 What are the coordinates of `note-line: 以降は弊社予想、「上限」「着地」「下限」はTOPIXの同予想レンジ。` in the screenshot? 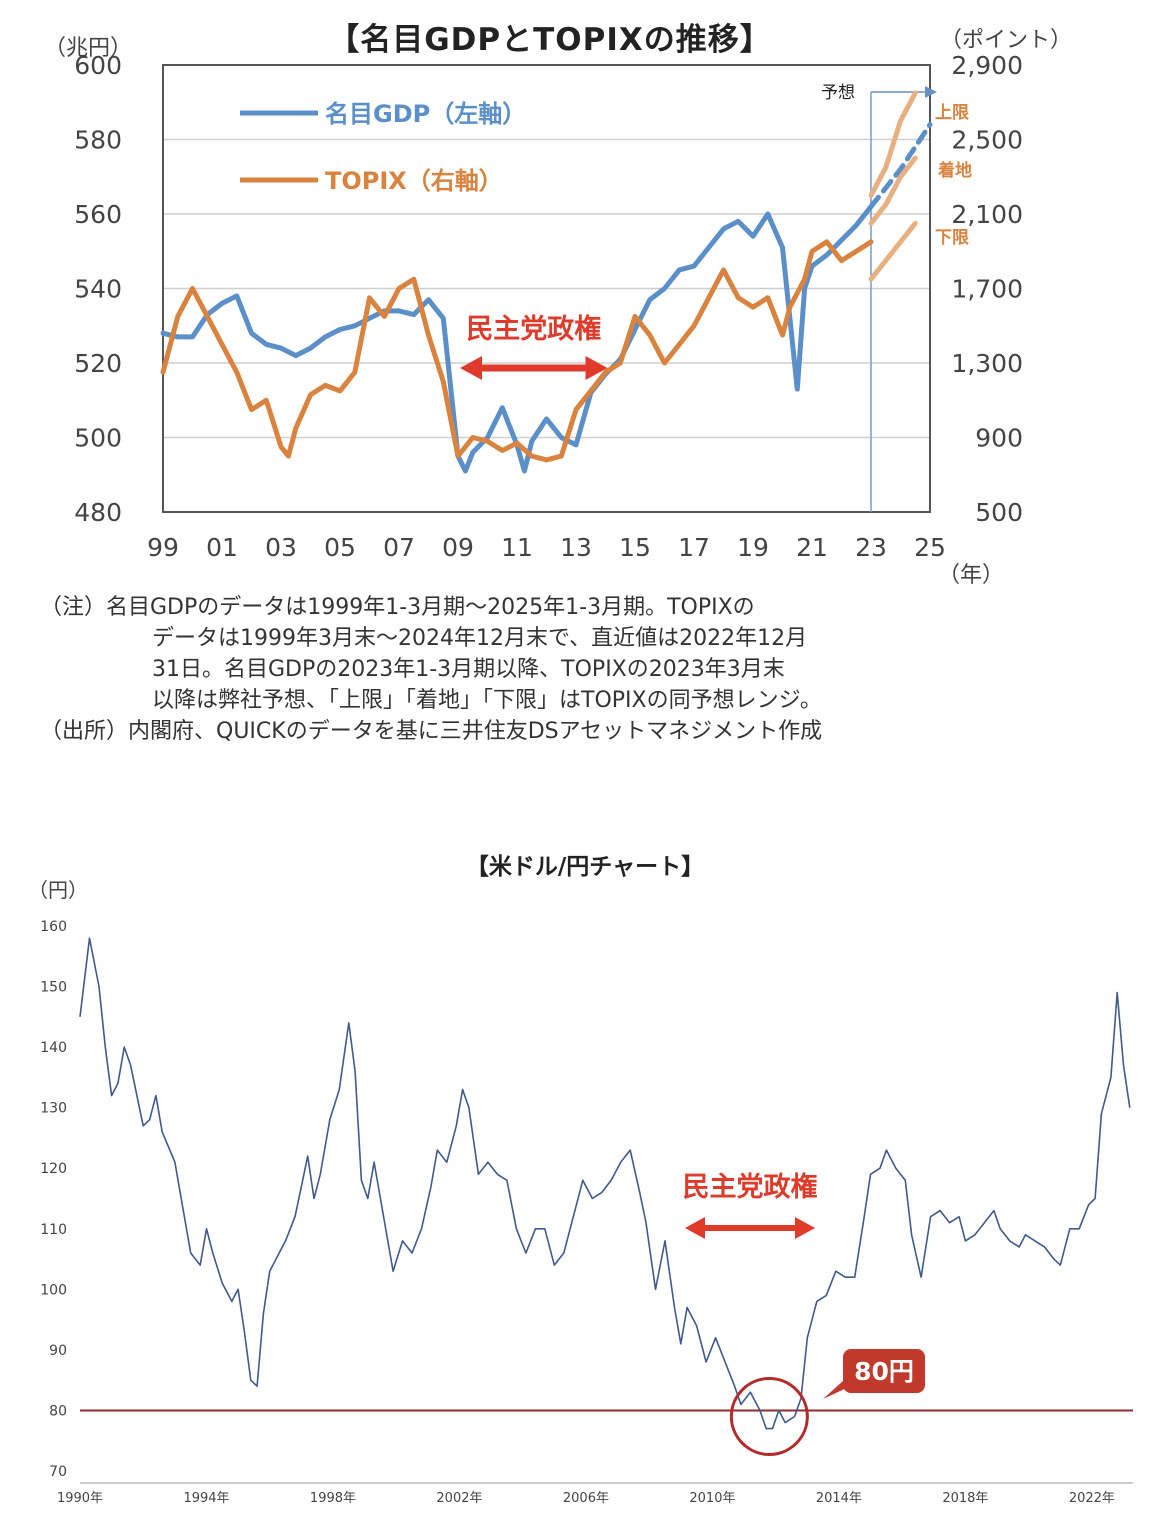 It's located at (487, 700).